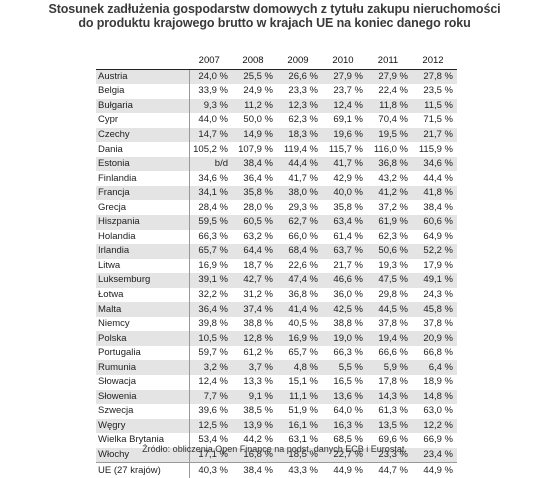 The width and height of the screenshot is (549, 478). Describe the element at coordinates (389, 178) in the screenshot. I see `value-cell: 43,2 %` at that location.